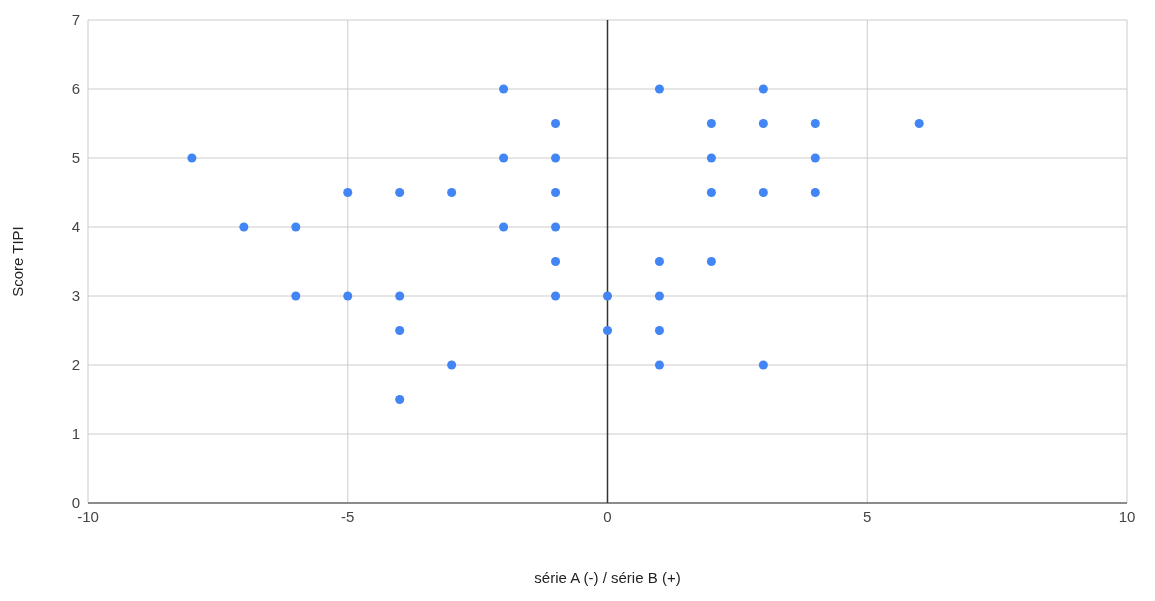 The width and height of the screenshot is (1155, 601). I want to click on y-tick-label: 5, so click(75, 158).